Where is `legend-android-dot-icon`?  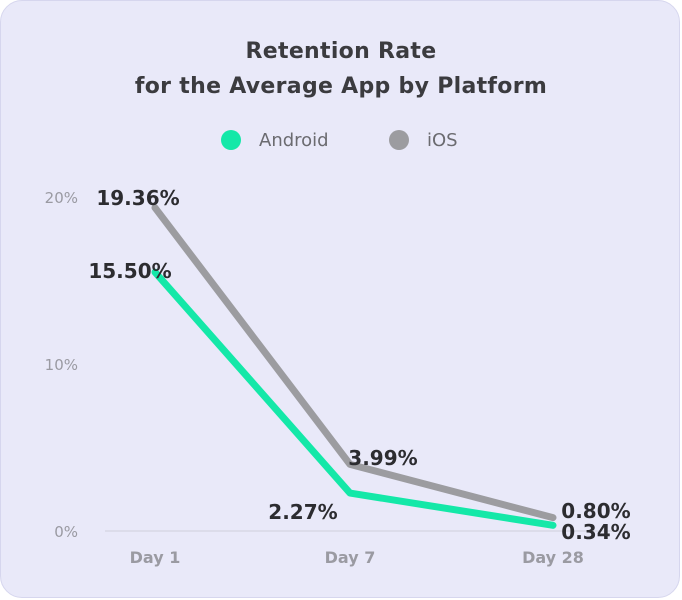
legend-android-dot-icon is located at coordinates (231, 140).